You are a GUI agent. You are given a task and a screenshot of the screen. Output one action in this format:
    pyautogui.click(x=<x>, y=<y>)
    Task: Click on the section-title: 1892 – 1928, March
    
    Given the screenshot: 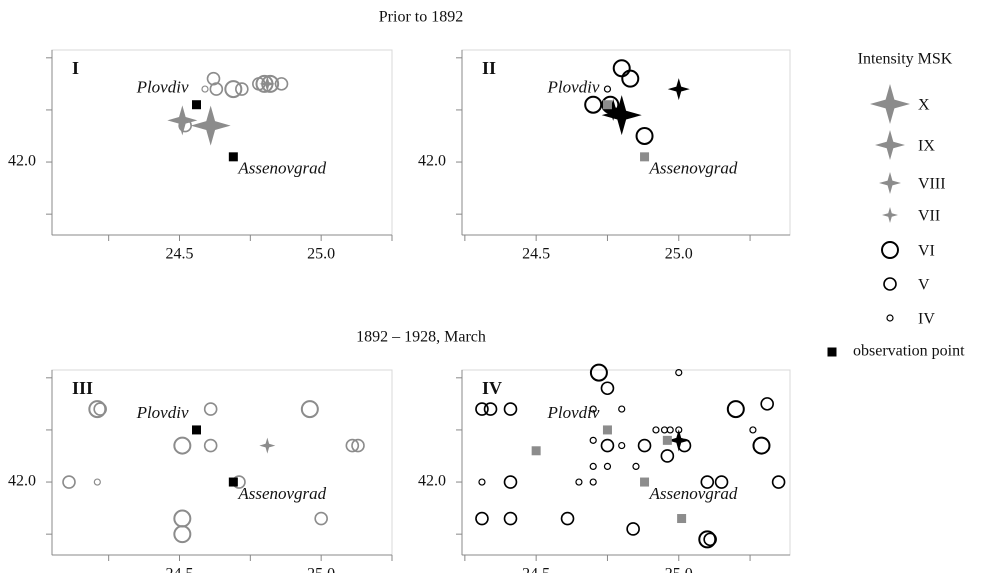 What is the action you would take?
    pyautogui.click(x=421, y=337)
    